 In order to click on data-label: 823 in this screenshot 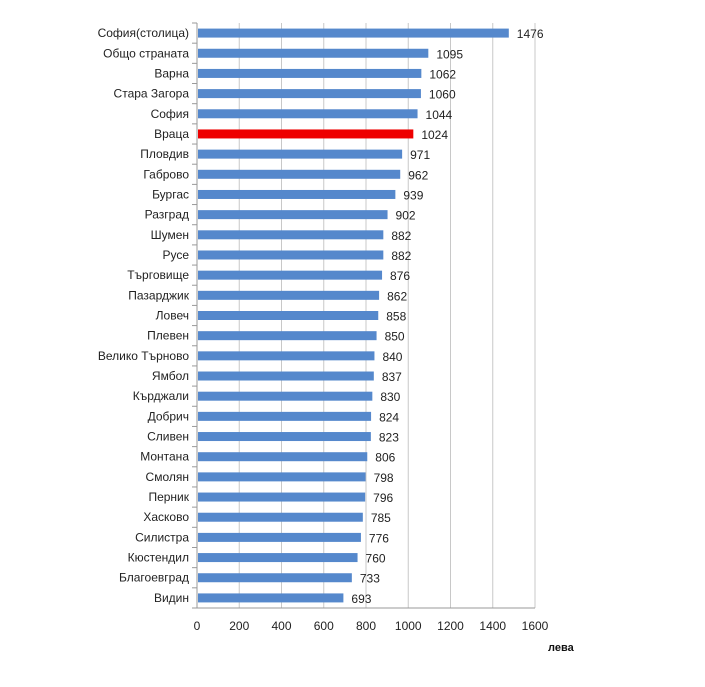, I will do `click(389, 438)`.